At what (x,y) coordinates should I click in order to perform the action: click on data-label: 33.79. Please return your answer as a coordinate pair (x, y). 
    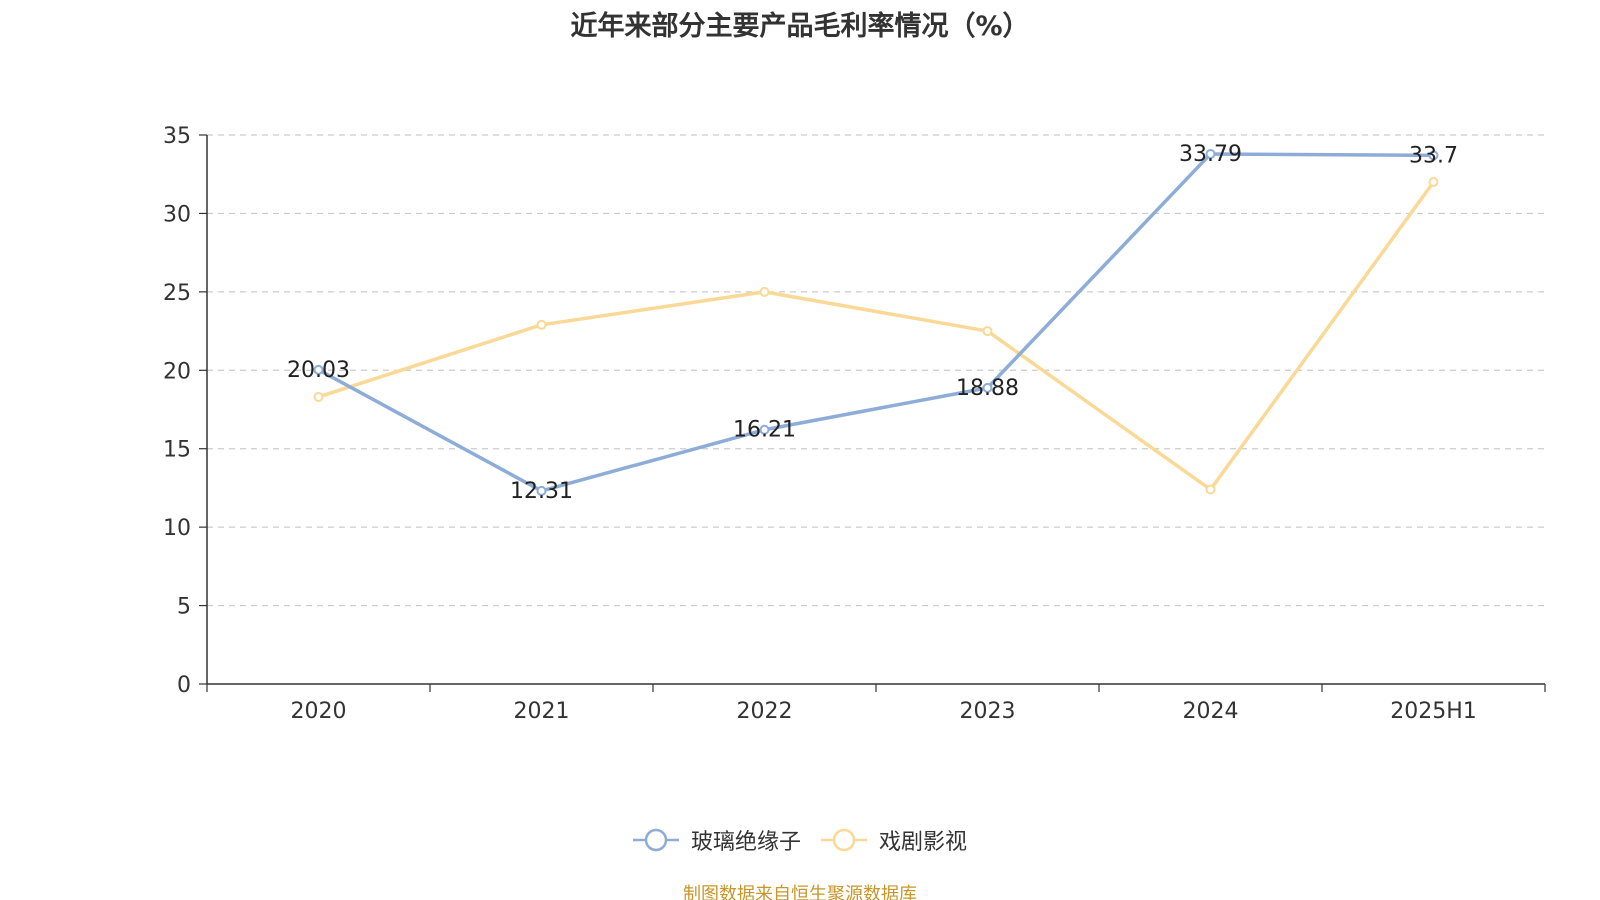
    Looking at the image, I should click on (1210, 154).